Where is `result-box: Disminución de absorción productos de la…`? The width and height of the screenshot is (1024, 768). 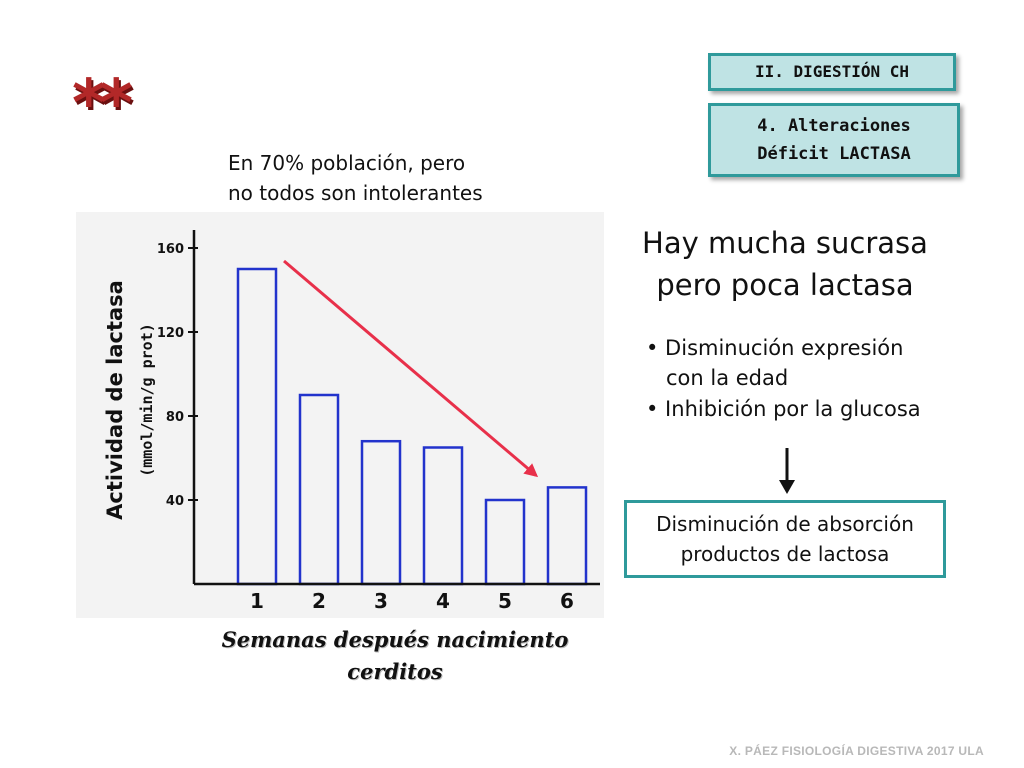 result-box: Disminución de absorción productos de la… is located at coordinates (785, 539).